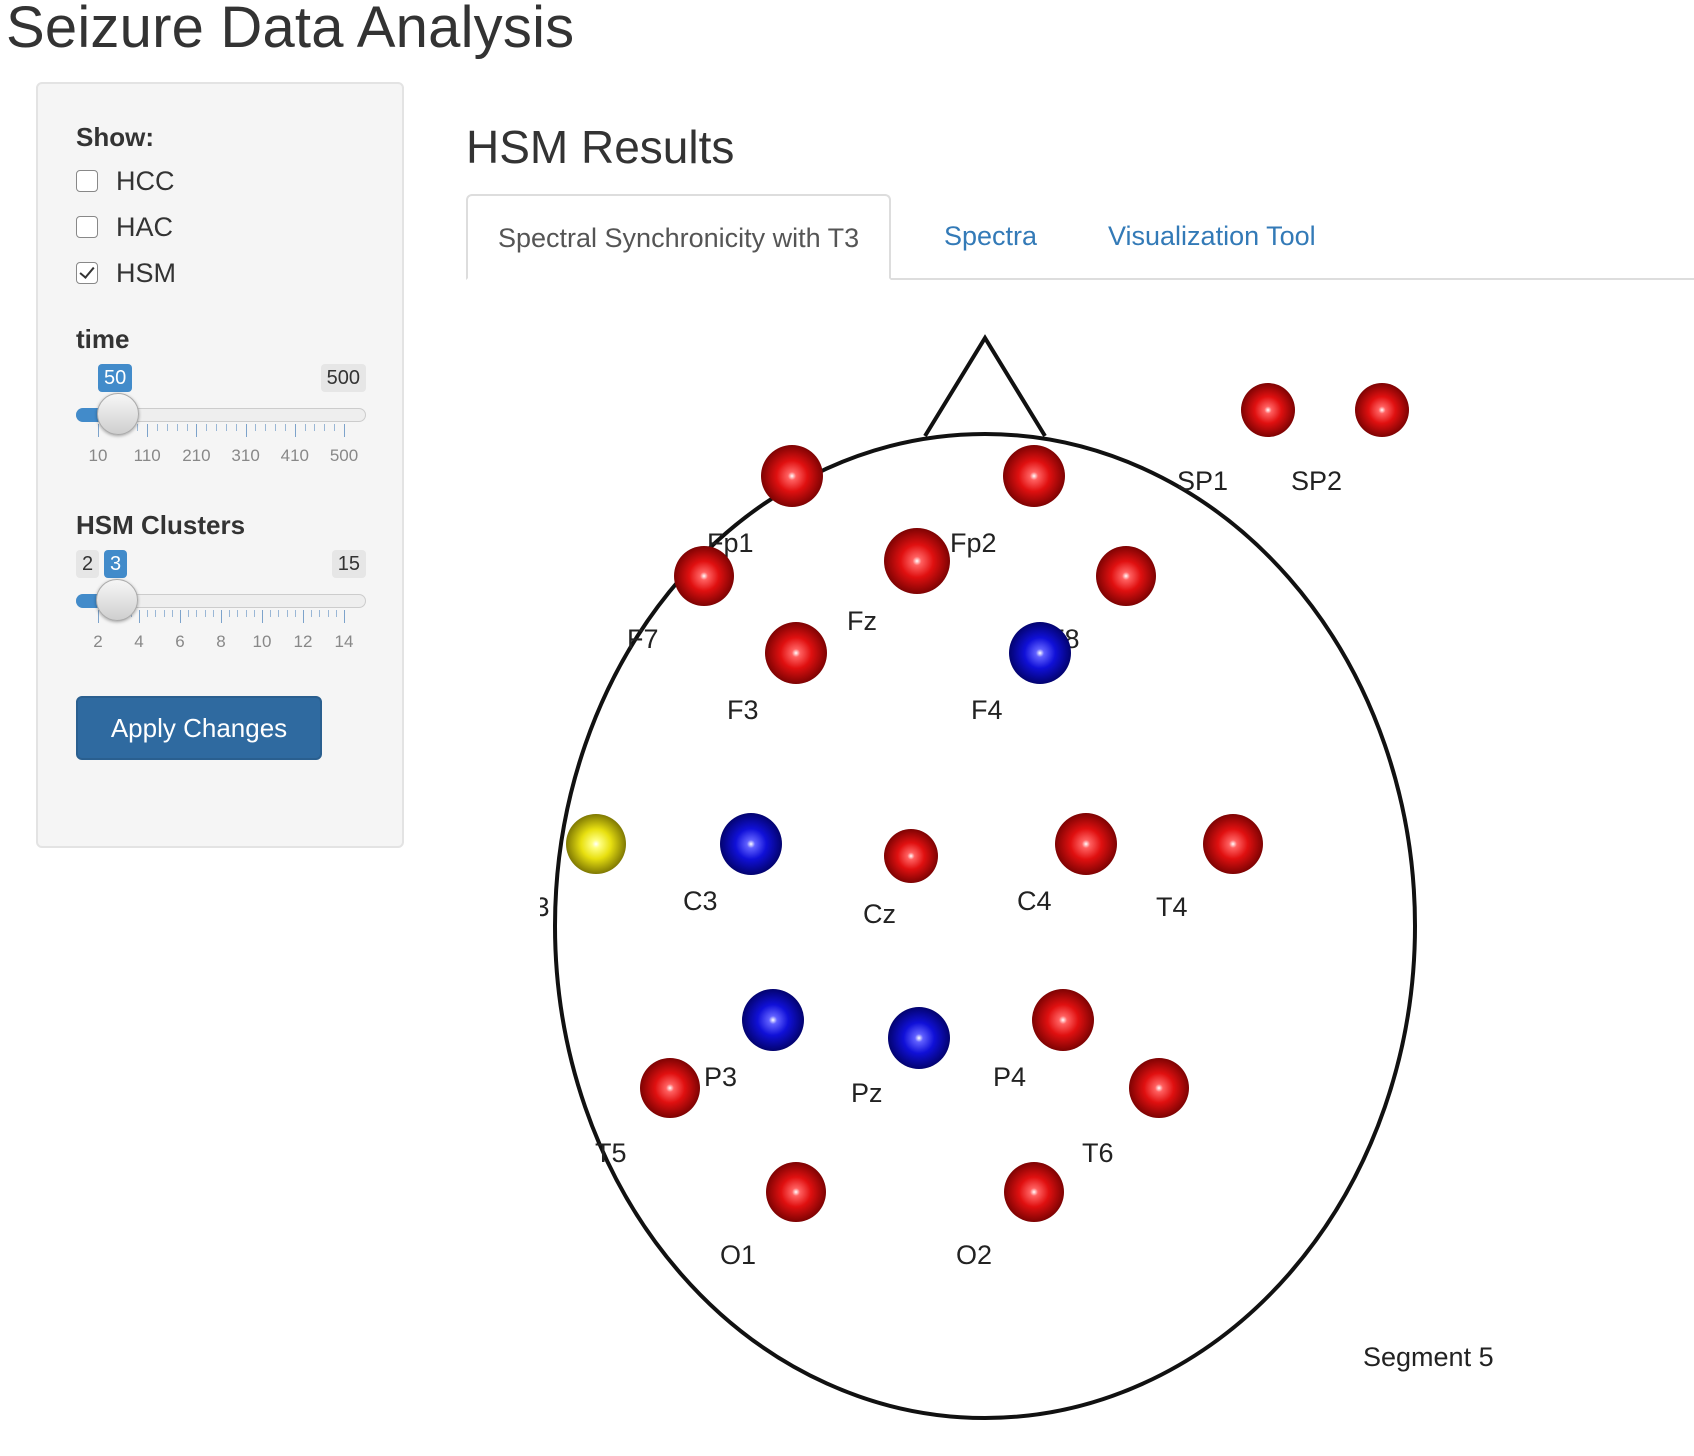 The height and width of the screenshot is (1456, 1694). What do you see at coordinates (1040, 653) in the screenshot?
I see `electrode-f4-ball` at bounding box center [1040, 653].